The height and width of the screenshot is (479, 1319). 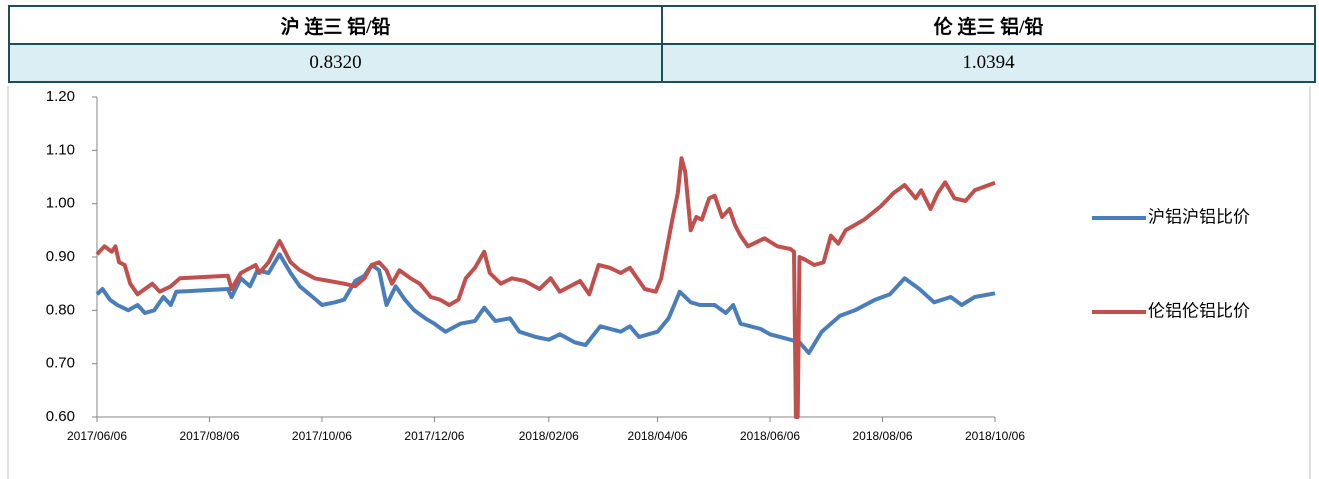 What do you see at coordinates (322, 436) in the screenshot?
I see `x-tick-label: 2017/10/06` at bounding box center [322, 436].